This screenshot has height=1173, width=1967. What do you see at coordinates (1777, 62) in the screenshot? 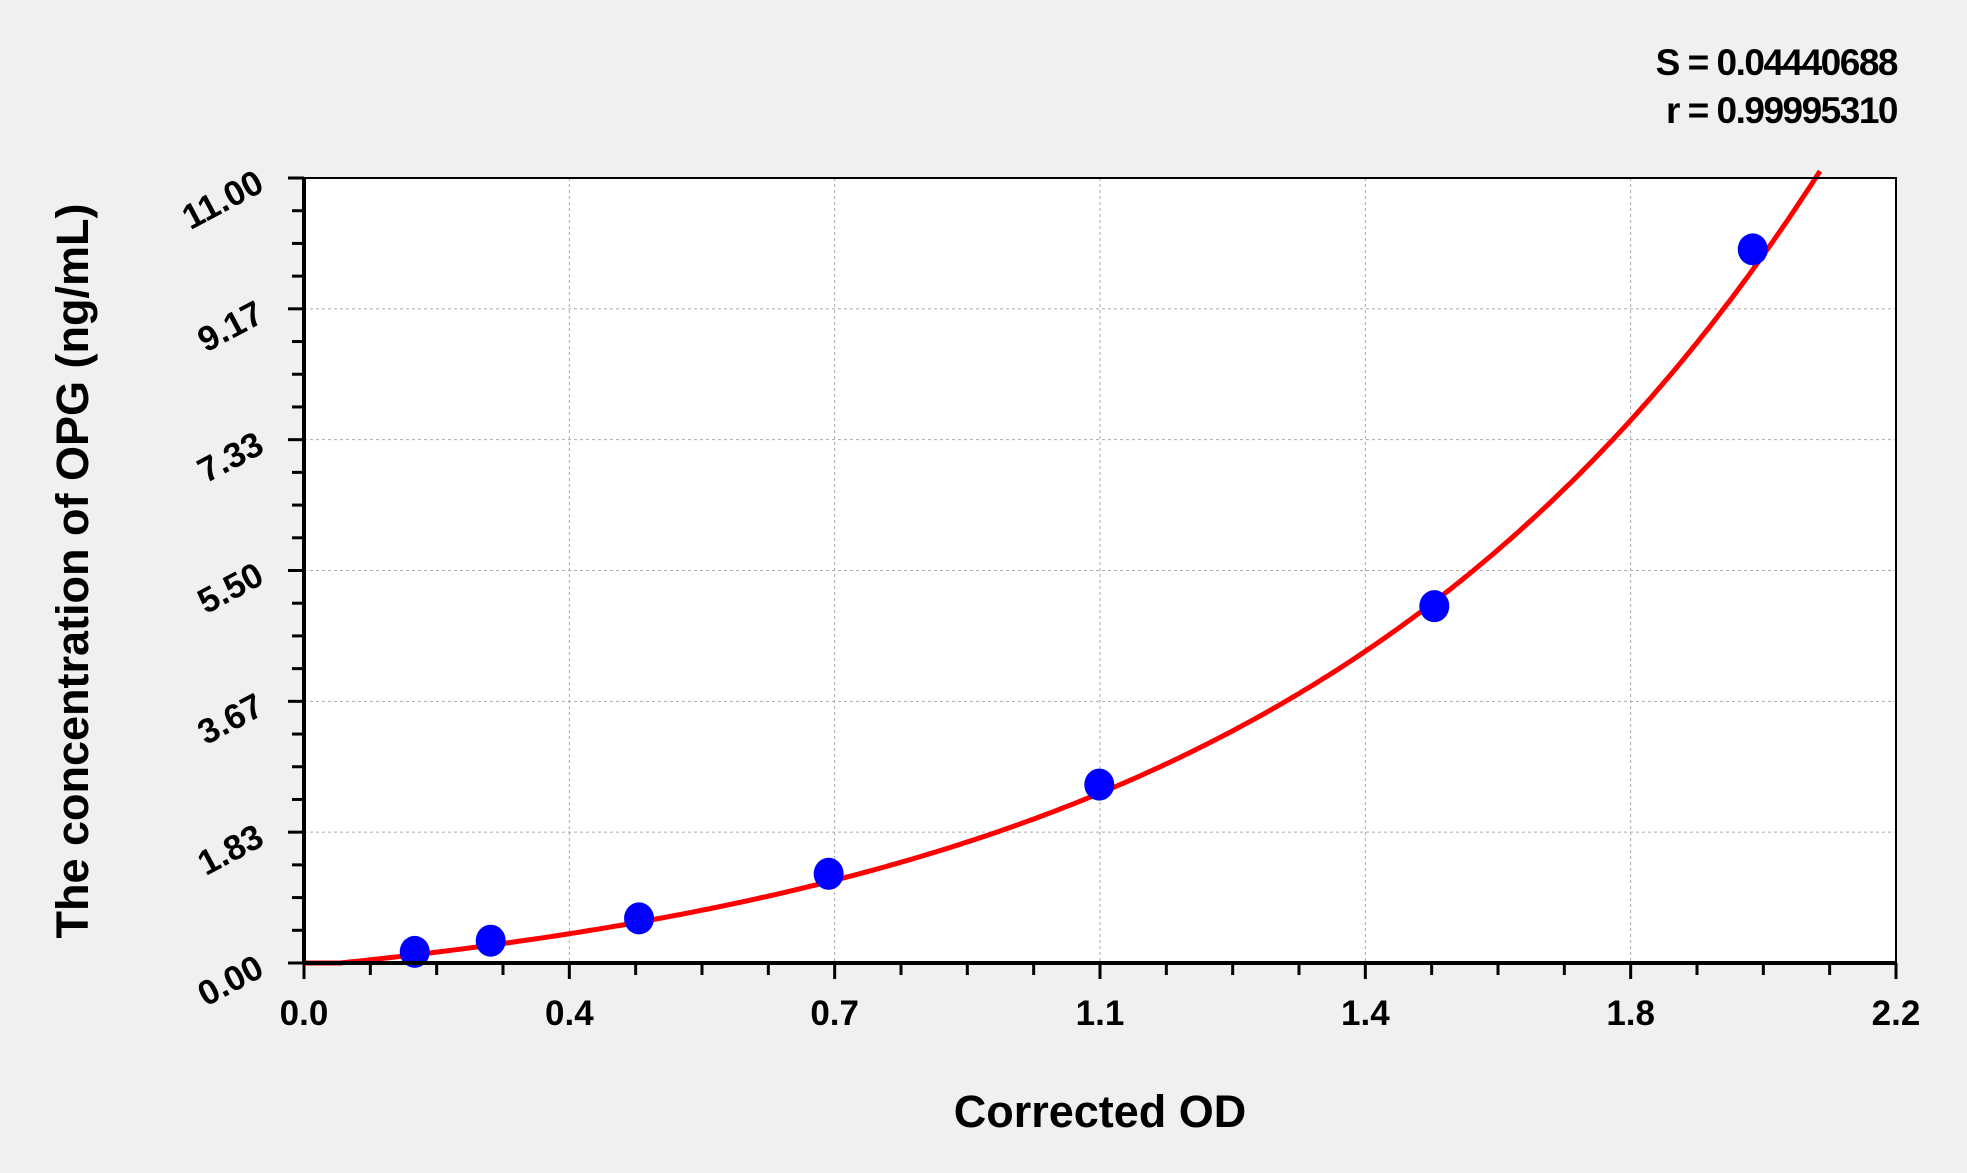
I see `s-statistic: S = 0.04440688` at bounding box center [1777, 62].